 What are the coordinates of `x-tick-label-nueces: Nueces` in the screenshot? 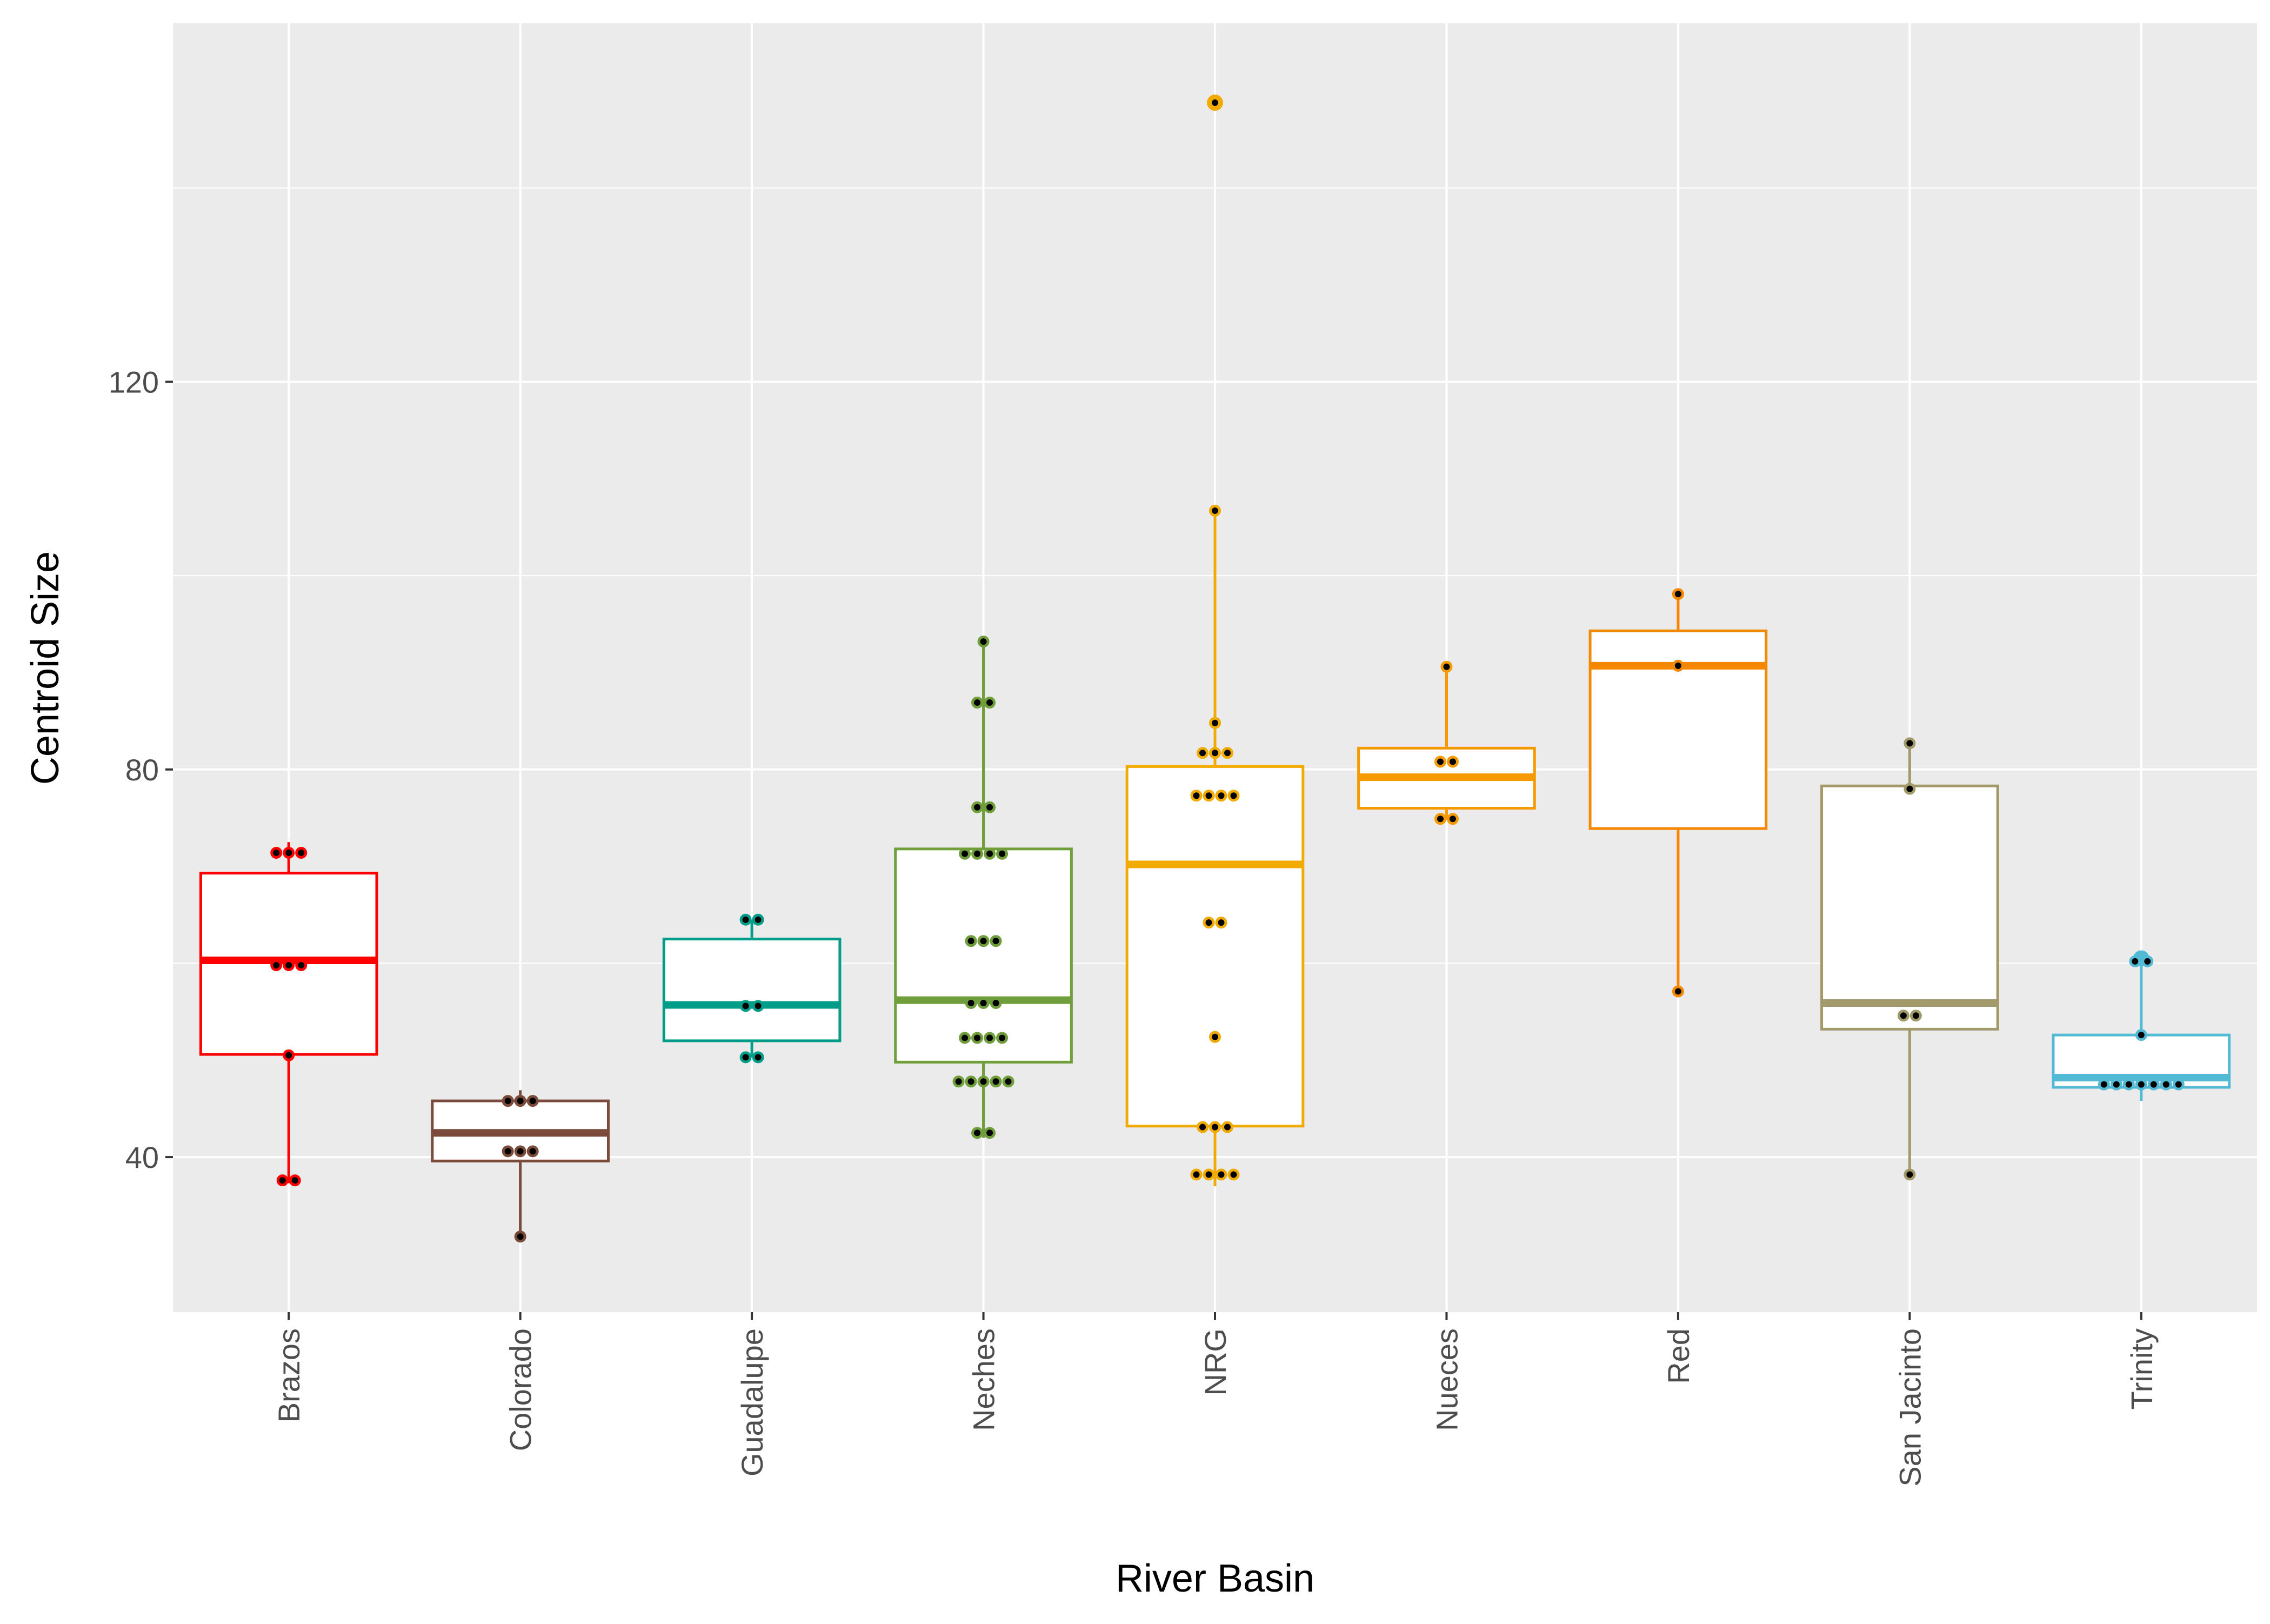 It's located at (1447, 1380).